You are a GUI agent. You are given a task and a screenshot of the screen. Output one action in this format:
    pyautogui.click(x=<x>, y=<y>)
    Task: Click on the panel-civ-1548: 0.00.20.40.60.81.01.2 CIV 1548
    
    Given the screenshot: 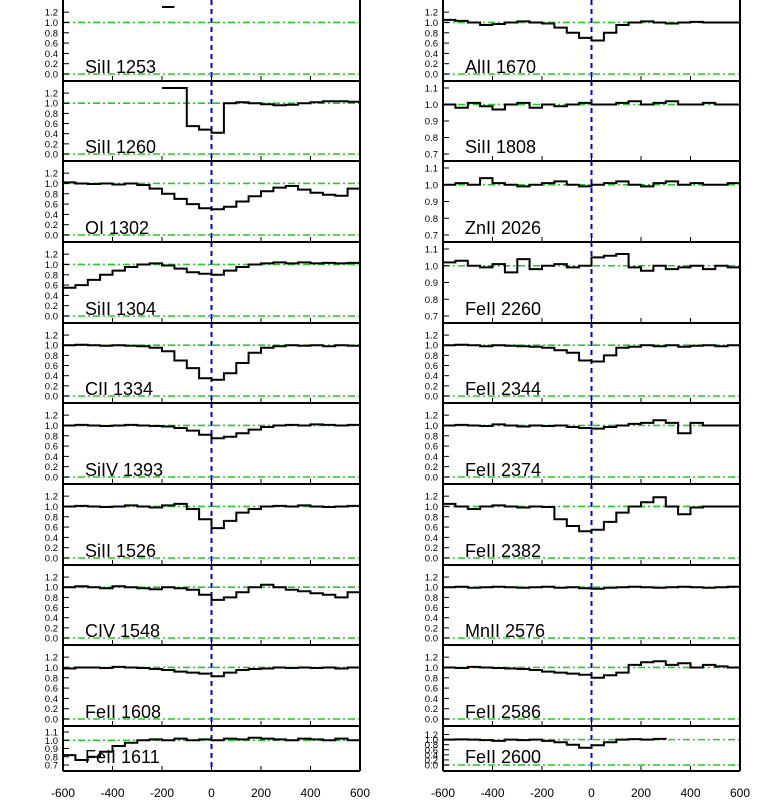 What is the action you would take?
    pyautogui.click(x=203, y=604)
    